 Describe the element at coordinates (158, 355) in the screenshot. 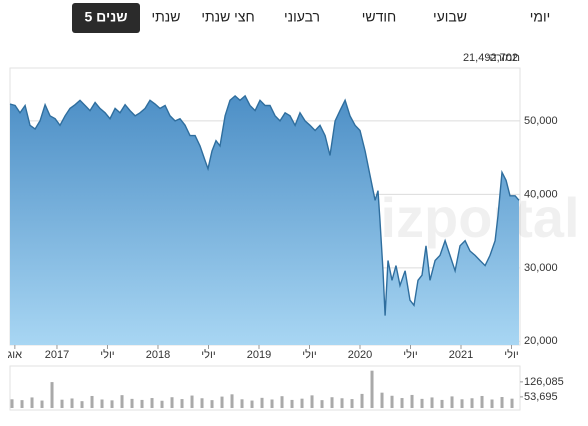

I see `x-tick-label: 2018` at that location.